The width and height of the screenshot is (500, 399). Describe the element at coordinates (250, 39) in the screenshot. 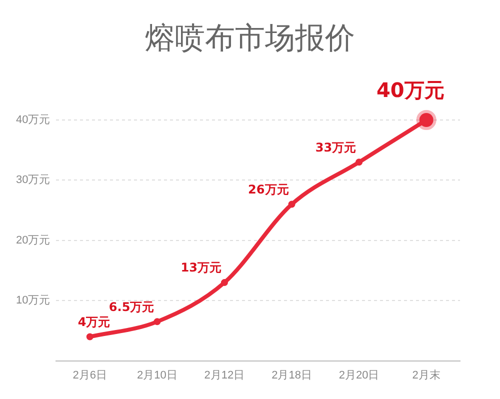

I see `chart-title: 熔喷布市场报价` at that location.